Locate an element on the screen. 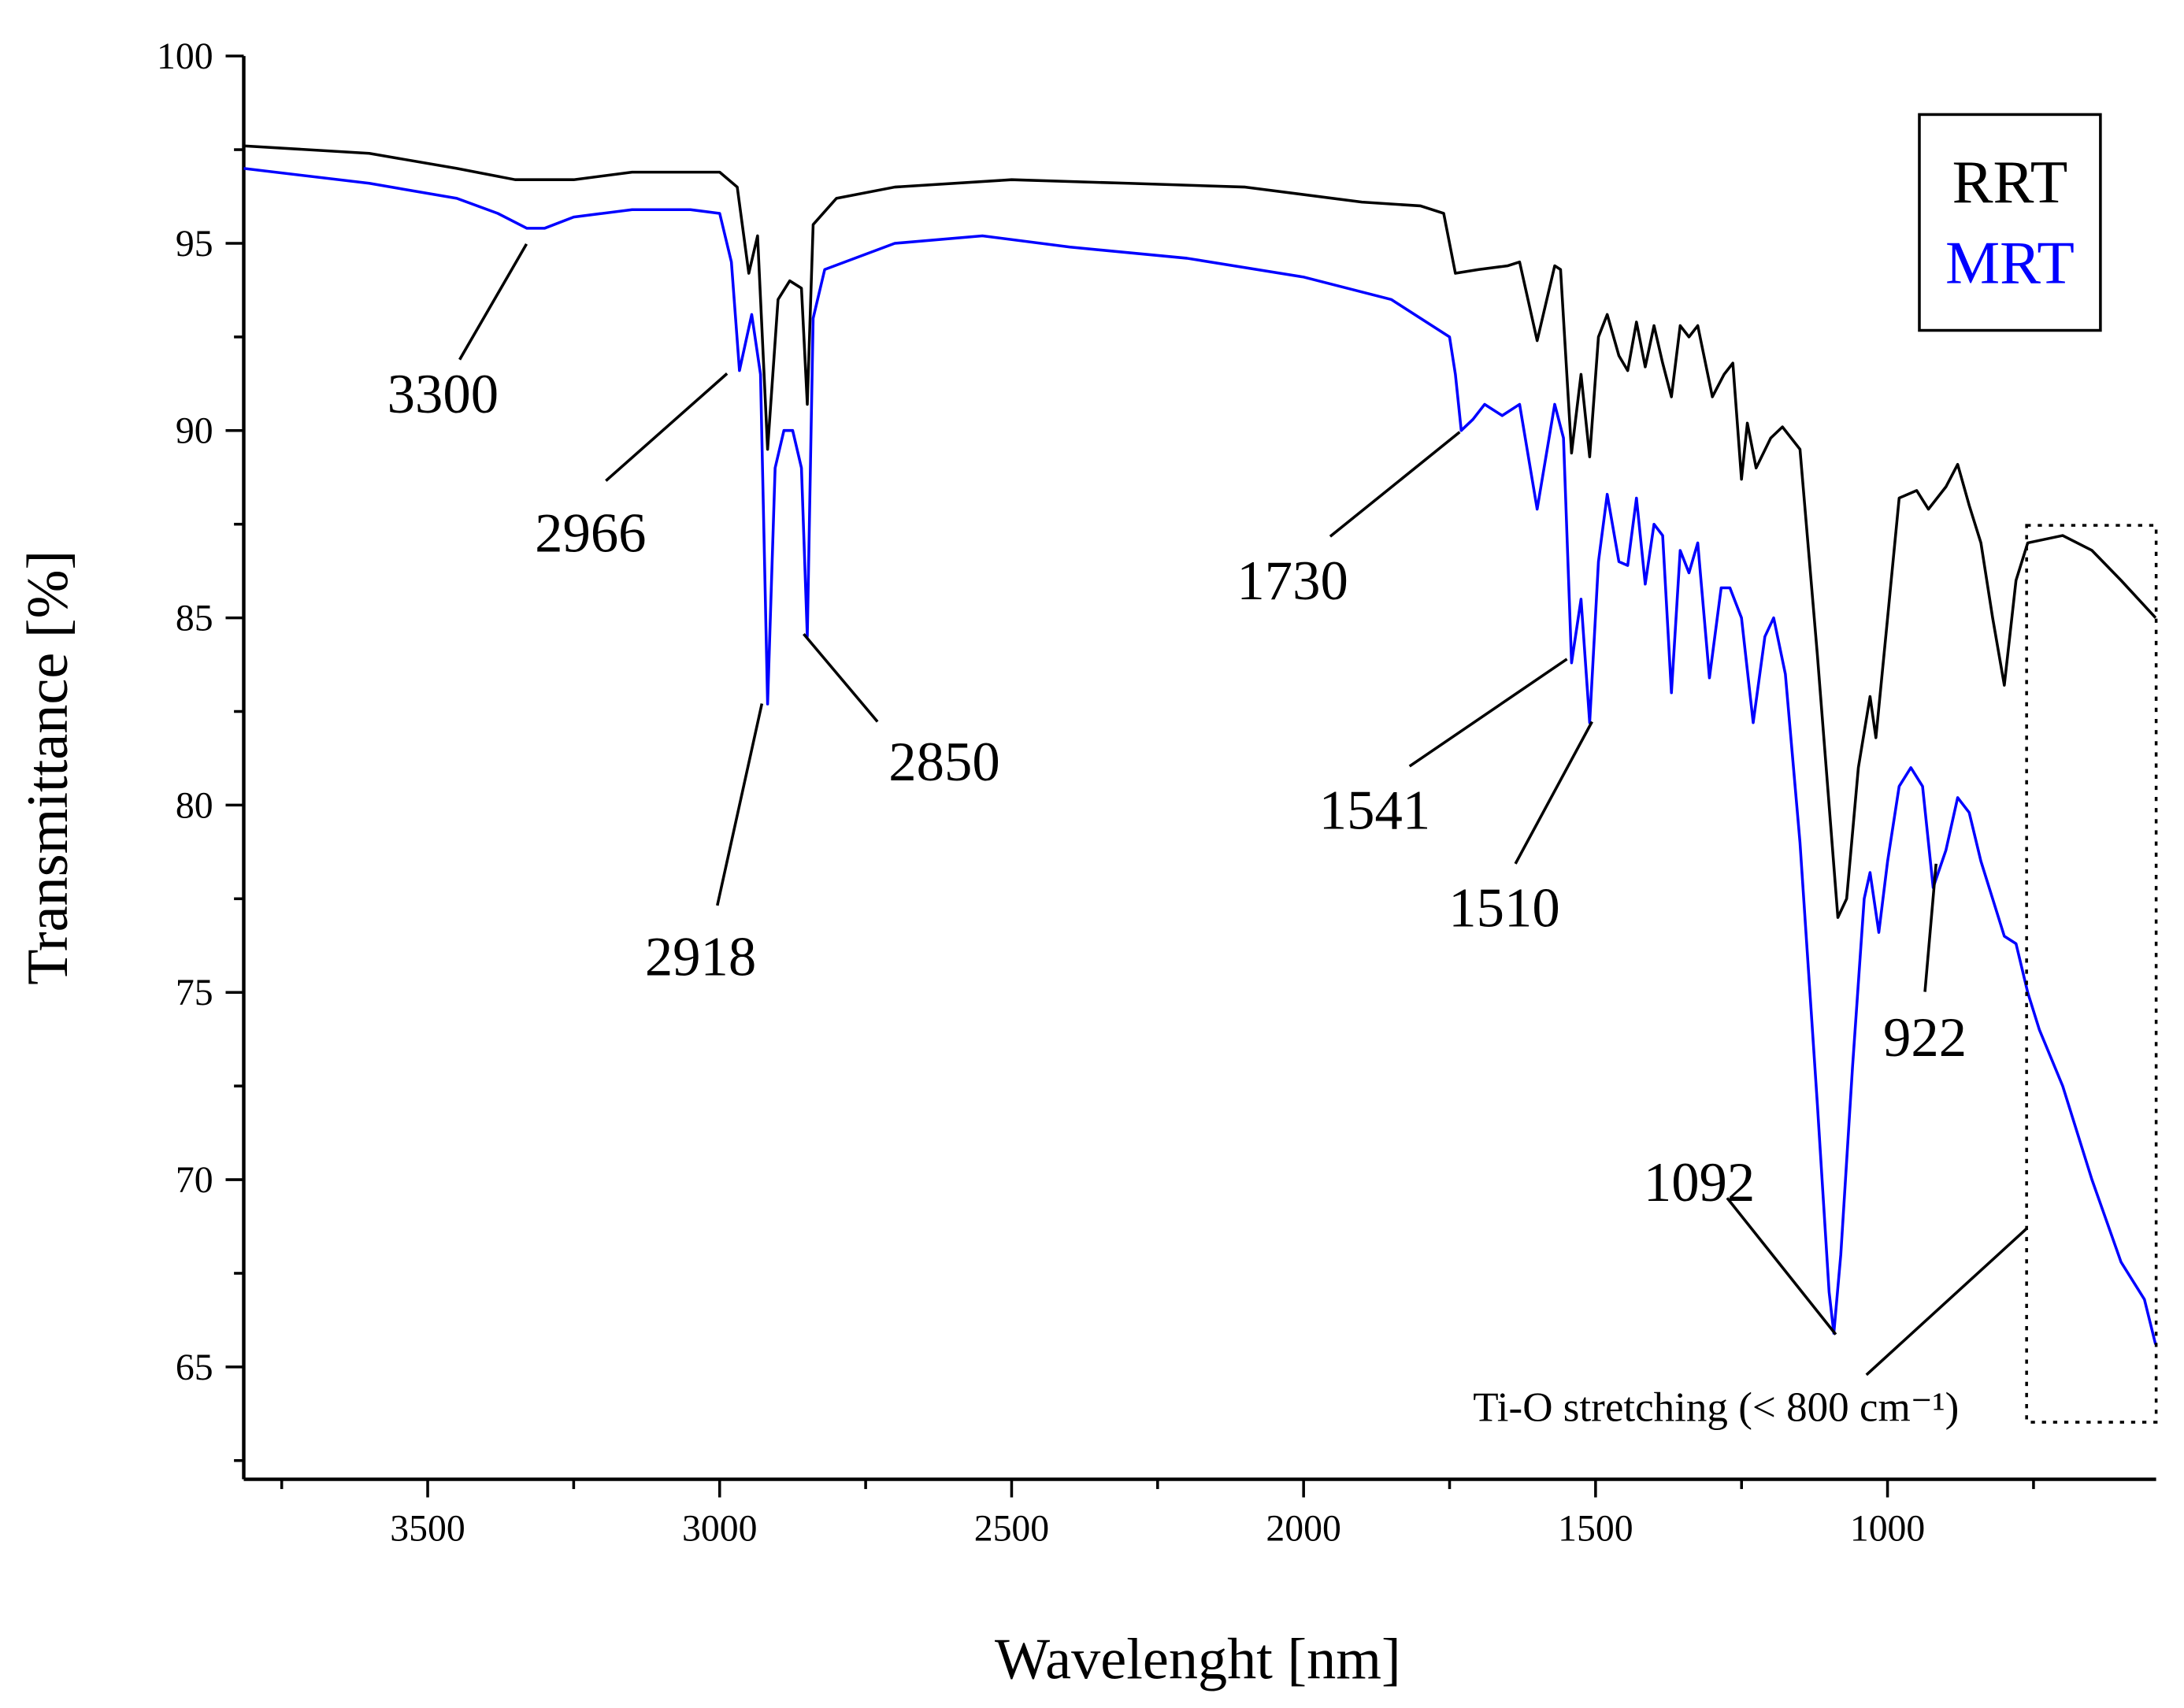 The width and height of the screenshot is (2184, 1708). annotation: 2918 is located at coordinates (700, 956).